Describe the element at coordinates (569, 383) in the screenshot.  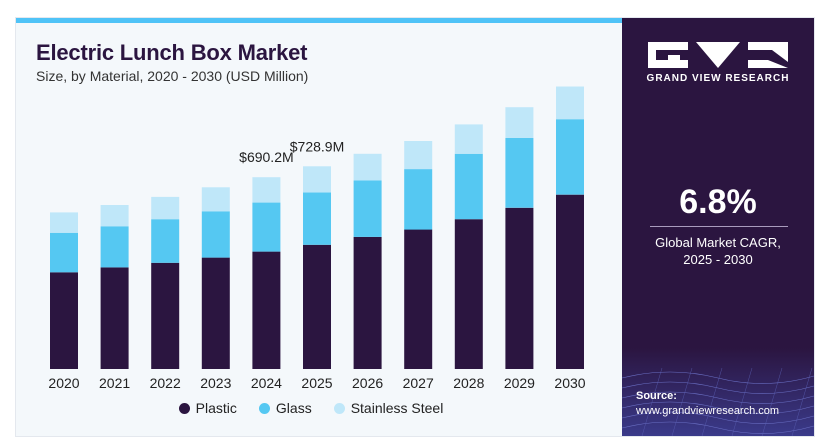
I see `x-tick-label-2030: 2030` at that location.